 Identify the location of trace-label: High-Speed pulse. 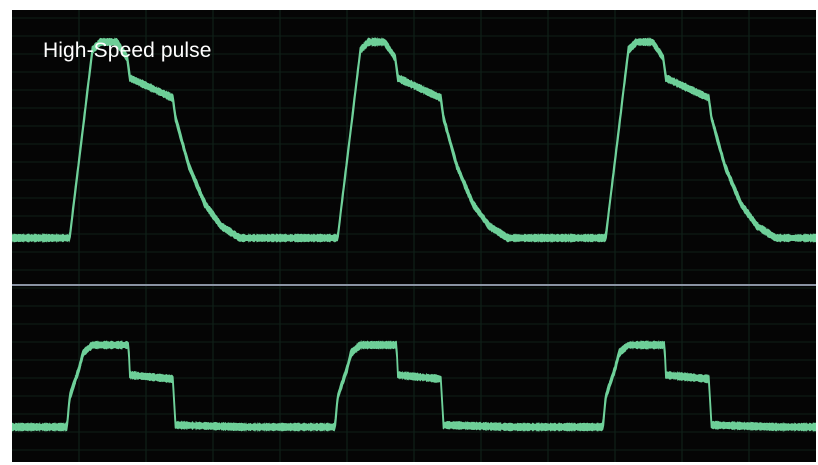
(127, 50).